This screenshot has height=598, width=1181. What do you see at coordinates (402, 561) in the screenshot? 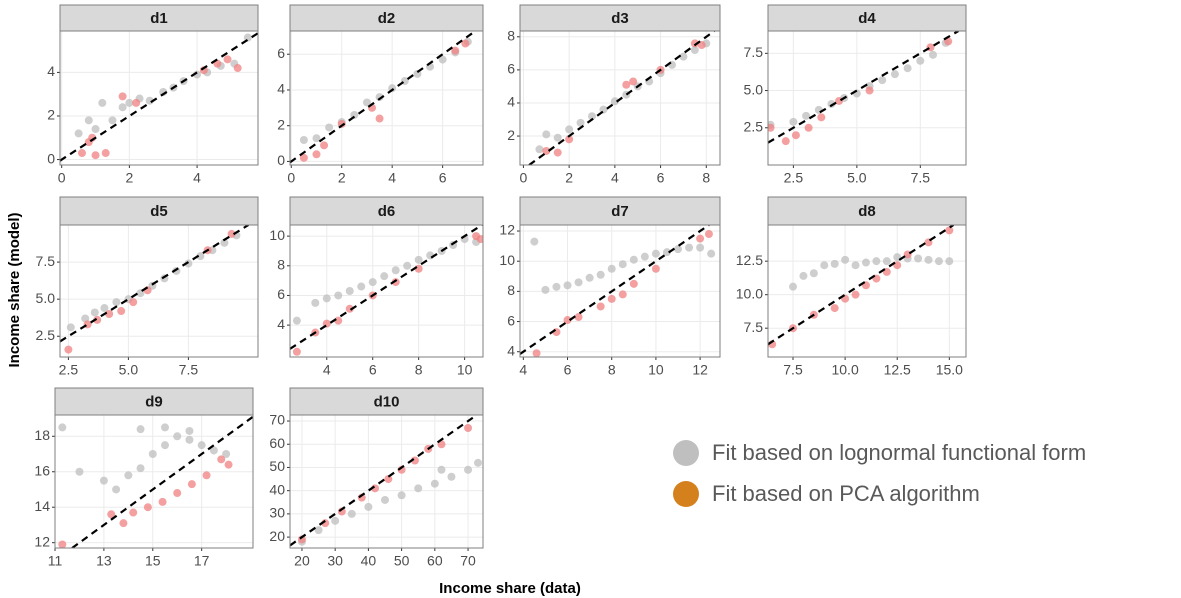
I see `x-tick-label: 50` at bounding box center [402, 561].